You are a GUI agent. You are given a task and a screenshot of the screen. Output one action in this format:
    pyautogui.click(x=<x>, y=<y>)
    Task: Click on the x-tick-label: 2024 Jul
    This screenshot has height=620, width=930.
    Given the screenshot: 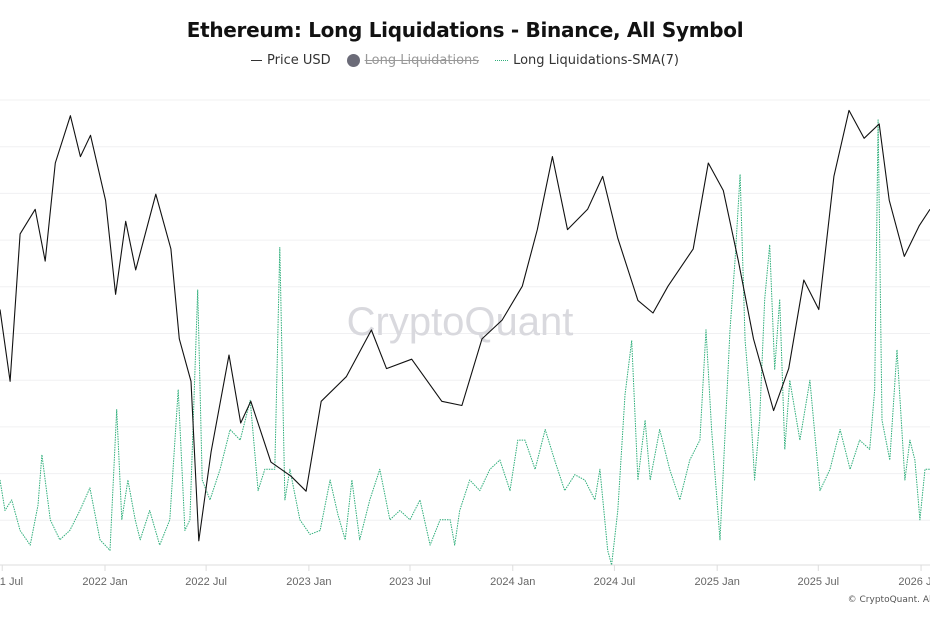 What is the action you would take?
    pyautogui.click(x=615, y=582)
    